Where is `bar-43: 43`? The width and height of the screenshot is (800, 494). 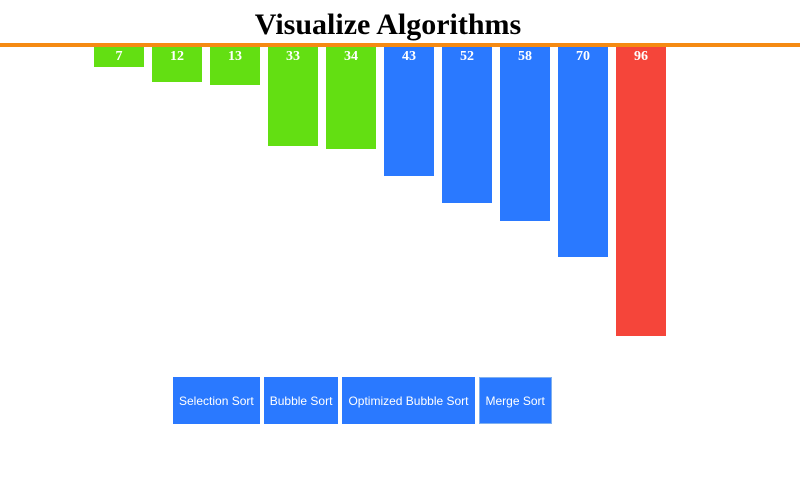
bar-43: 43 is located at coordinates (409, 111).